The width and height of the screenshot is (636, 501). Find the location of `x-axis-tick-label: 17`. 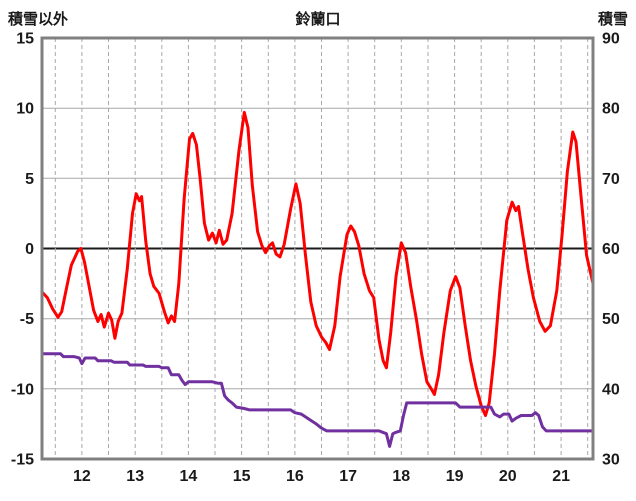

x-axis-tick-label: 17 is located at coordinates (348, 476).